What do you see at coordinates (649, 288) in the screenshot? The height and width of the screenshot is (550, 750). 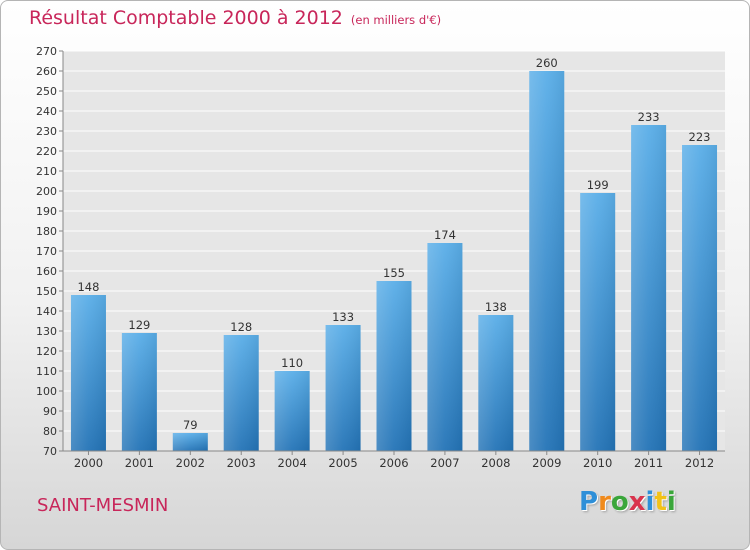 I see `bar-sheen-2011` at bounding box center [649, 288].